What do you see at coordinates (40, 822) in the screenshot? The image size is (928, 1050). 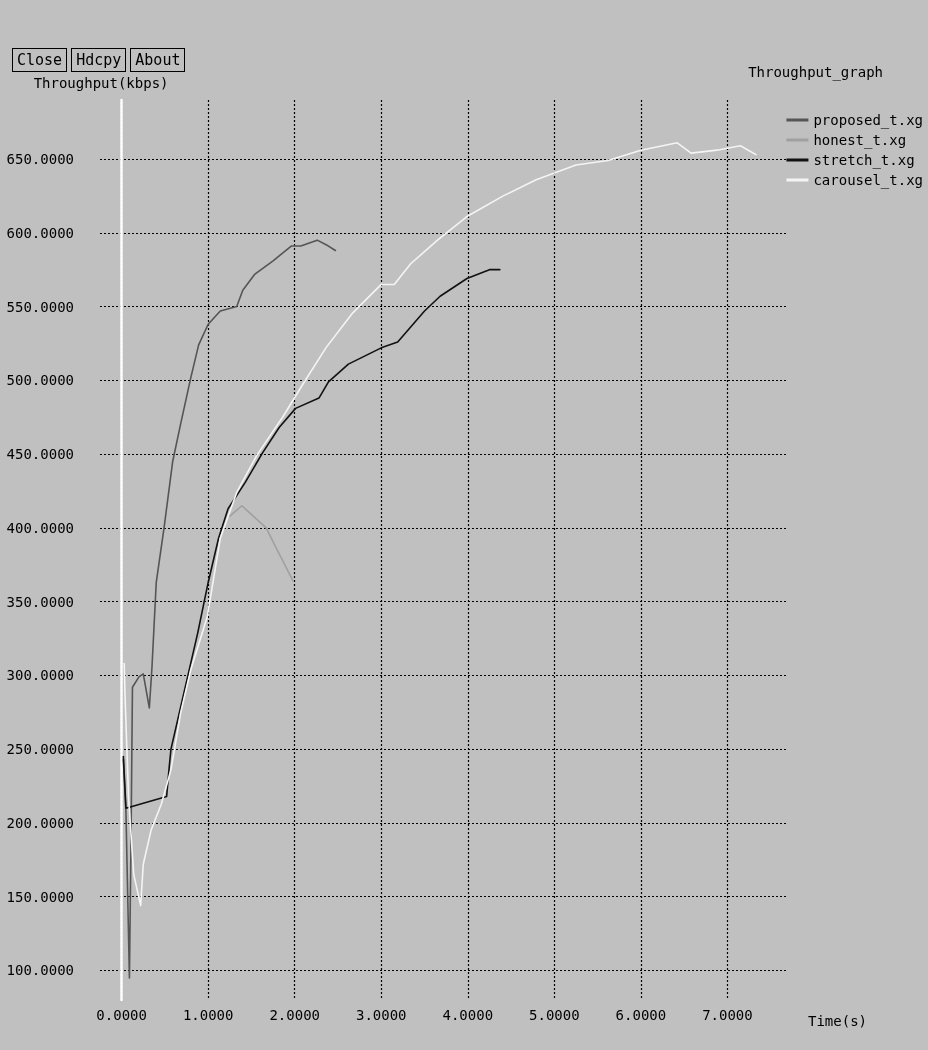 I see `y-tick-label: 200.0000` at bounding box center [40, 822].